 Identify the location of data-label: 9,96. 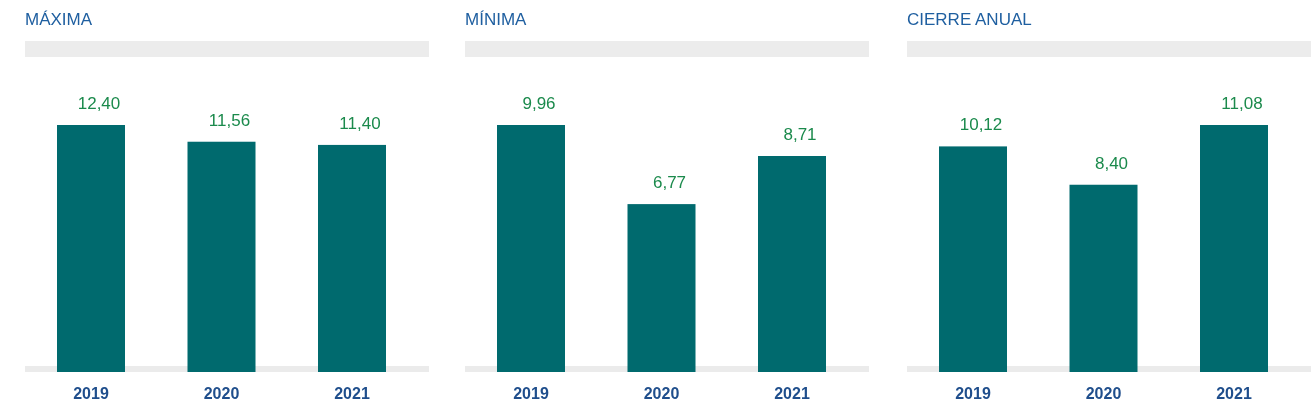
(539, 103).